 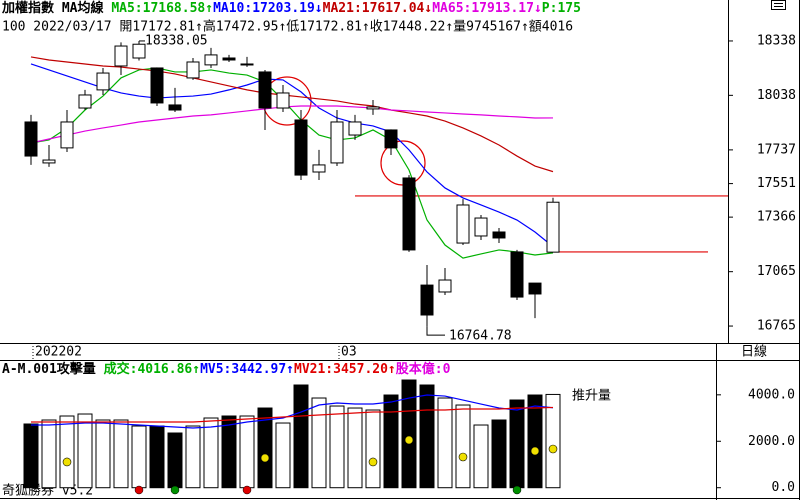 I want to click on header-segment: 加權指數 MA均線, so click(x=56, y=8).